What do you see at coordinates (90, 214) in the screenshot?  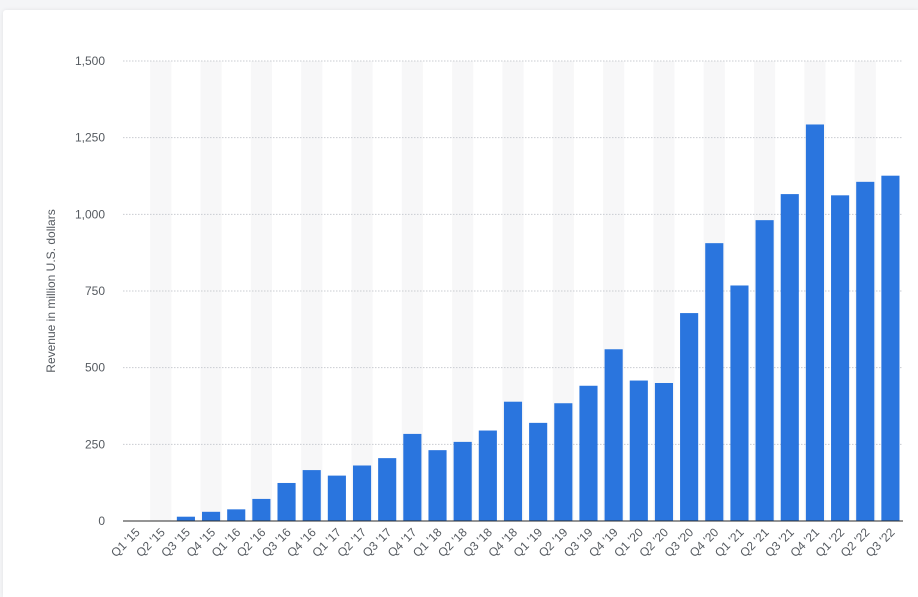 I see `y-tick-label: 1,000` at bounding box center [90, 214].